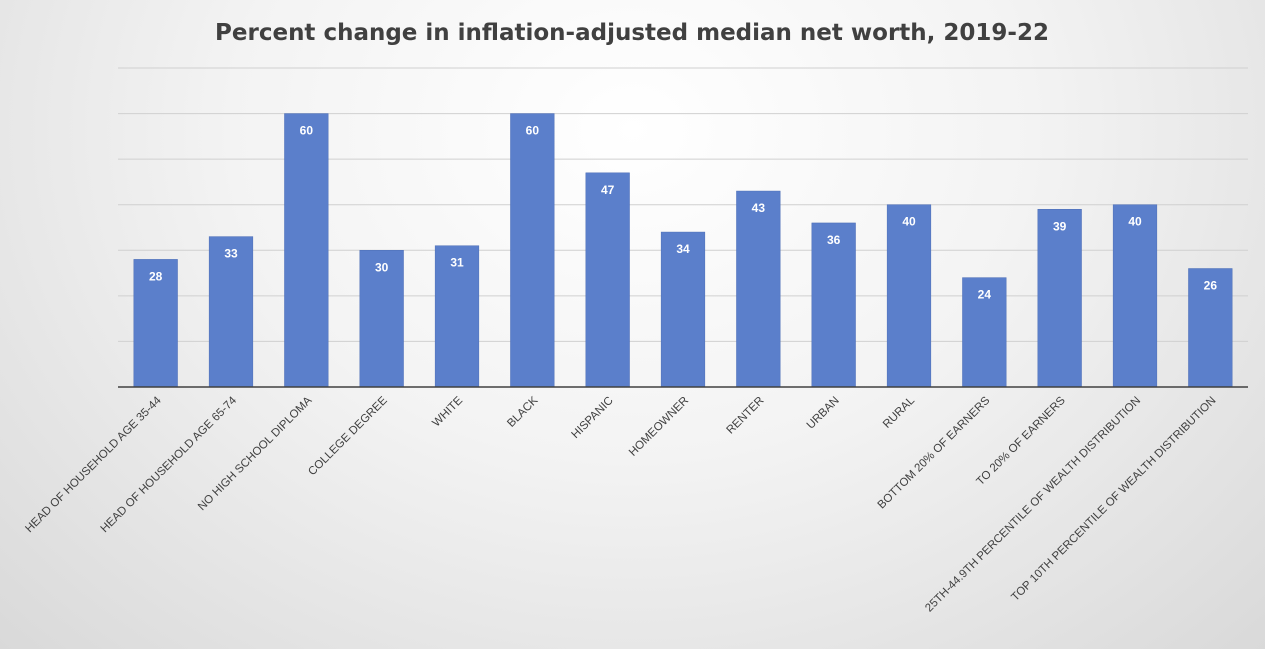  What do you see at coordinates (93, 464) in the screenshot?
I see `x-tick-label: HEAD OF HOUSEHOLD AGE 35-44` at bounding box center [93, 464].